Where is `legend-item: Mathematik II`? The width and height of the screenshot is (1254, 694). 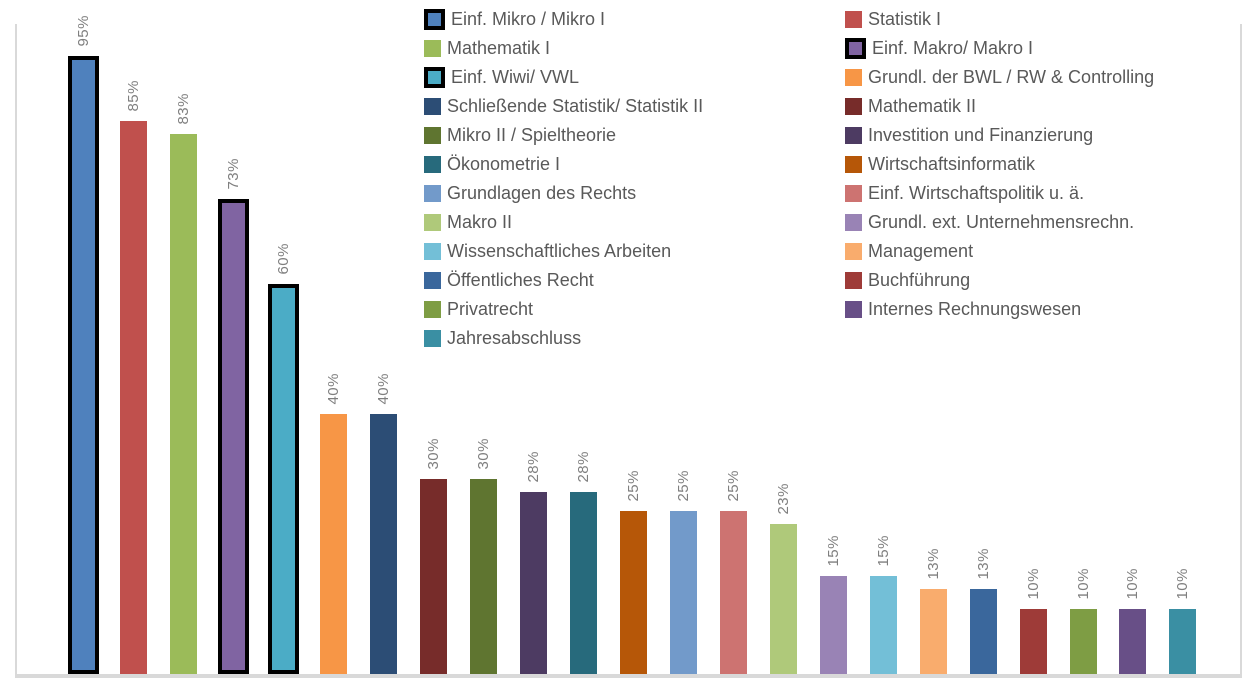
legend-item: Mathematik II is located at coordinates (999, 106).